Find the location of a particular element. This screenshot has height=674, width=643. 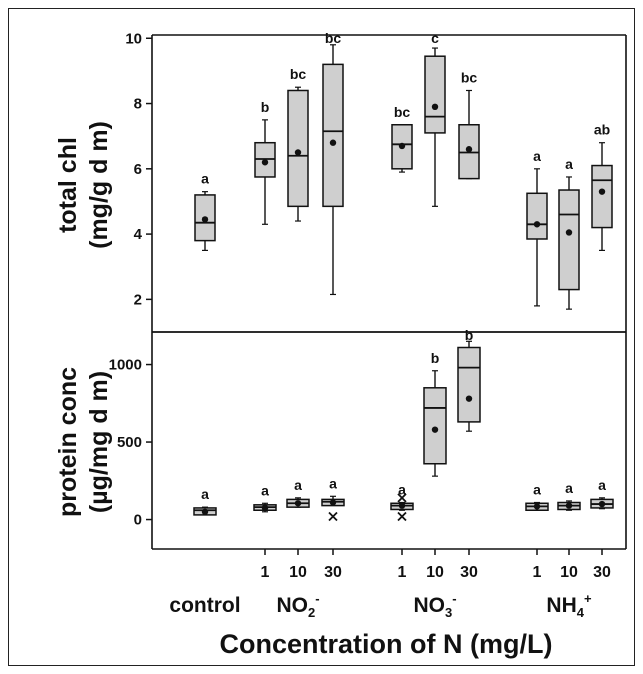

bottom-y-label-line1: protein conc is located at coordinates (68, 442).